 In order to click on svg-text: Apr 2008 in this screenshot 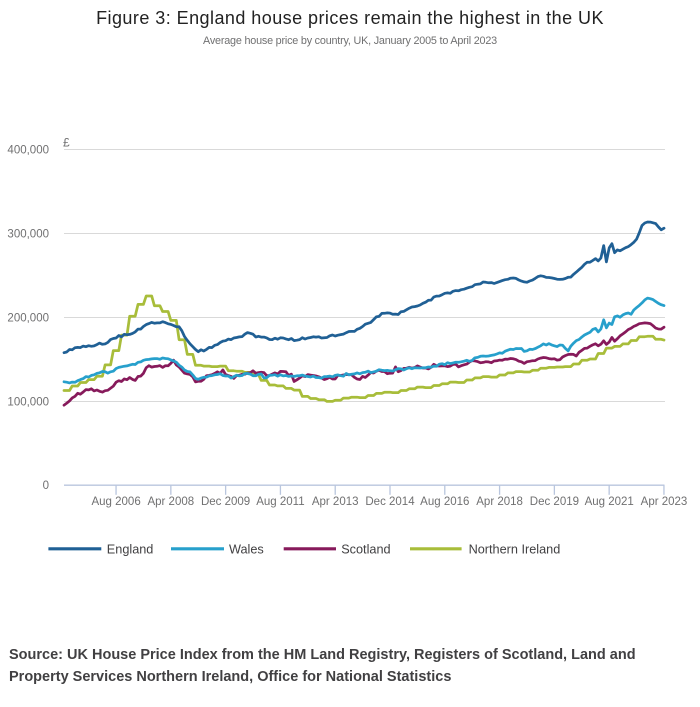, I will do `click(170, 502)`.